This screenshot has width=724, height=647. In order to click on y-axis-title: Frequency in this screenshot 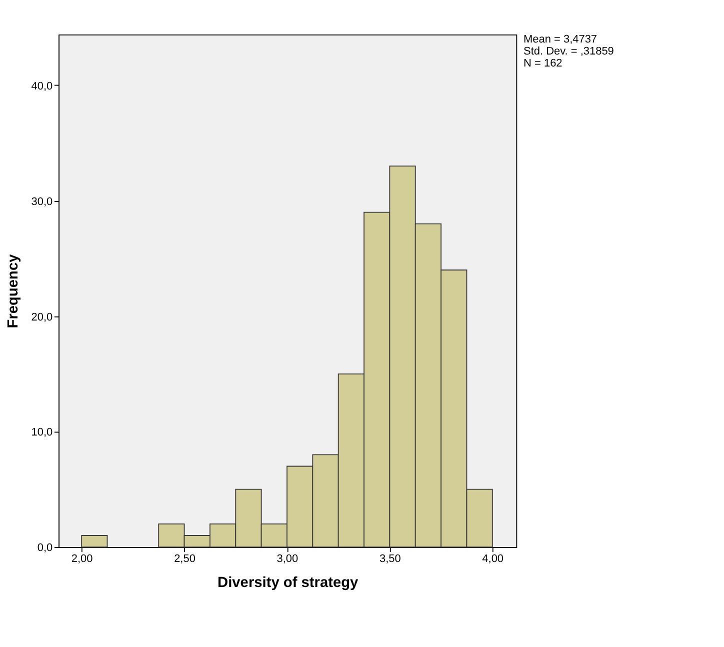, I will do `click(14, 290)`.